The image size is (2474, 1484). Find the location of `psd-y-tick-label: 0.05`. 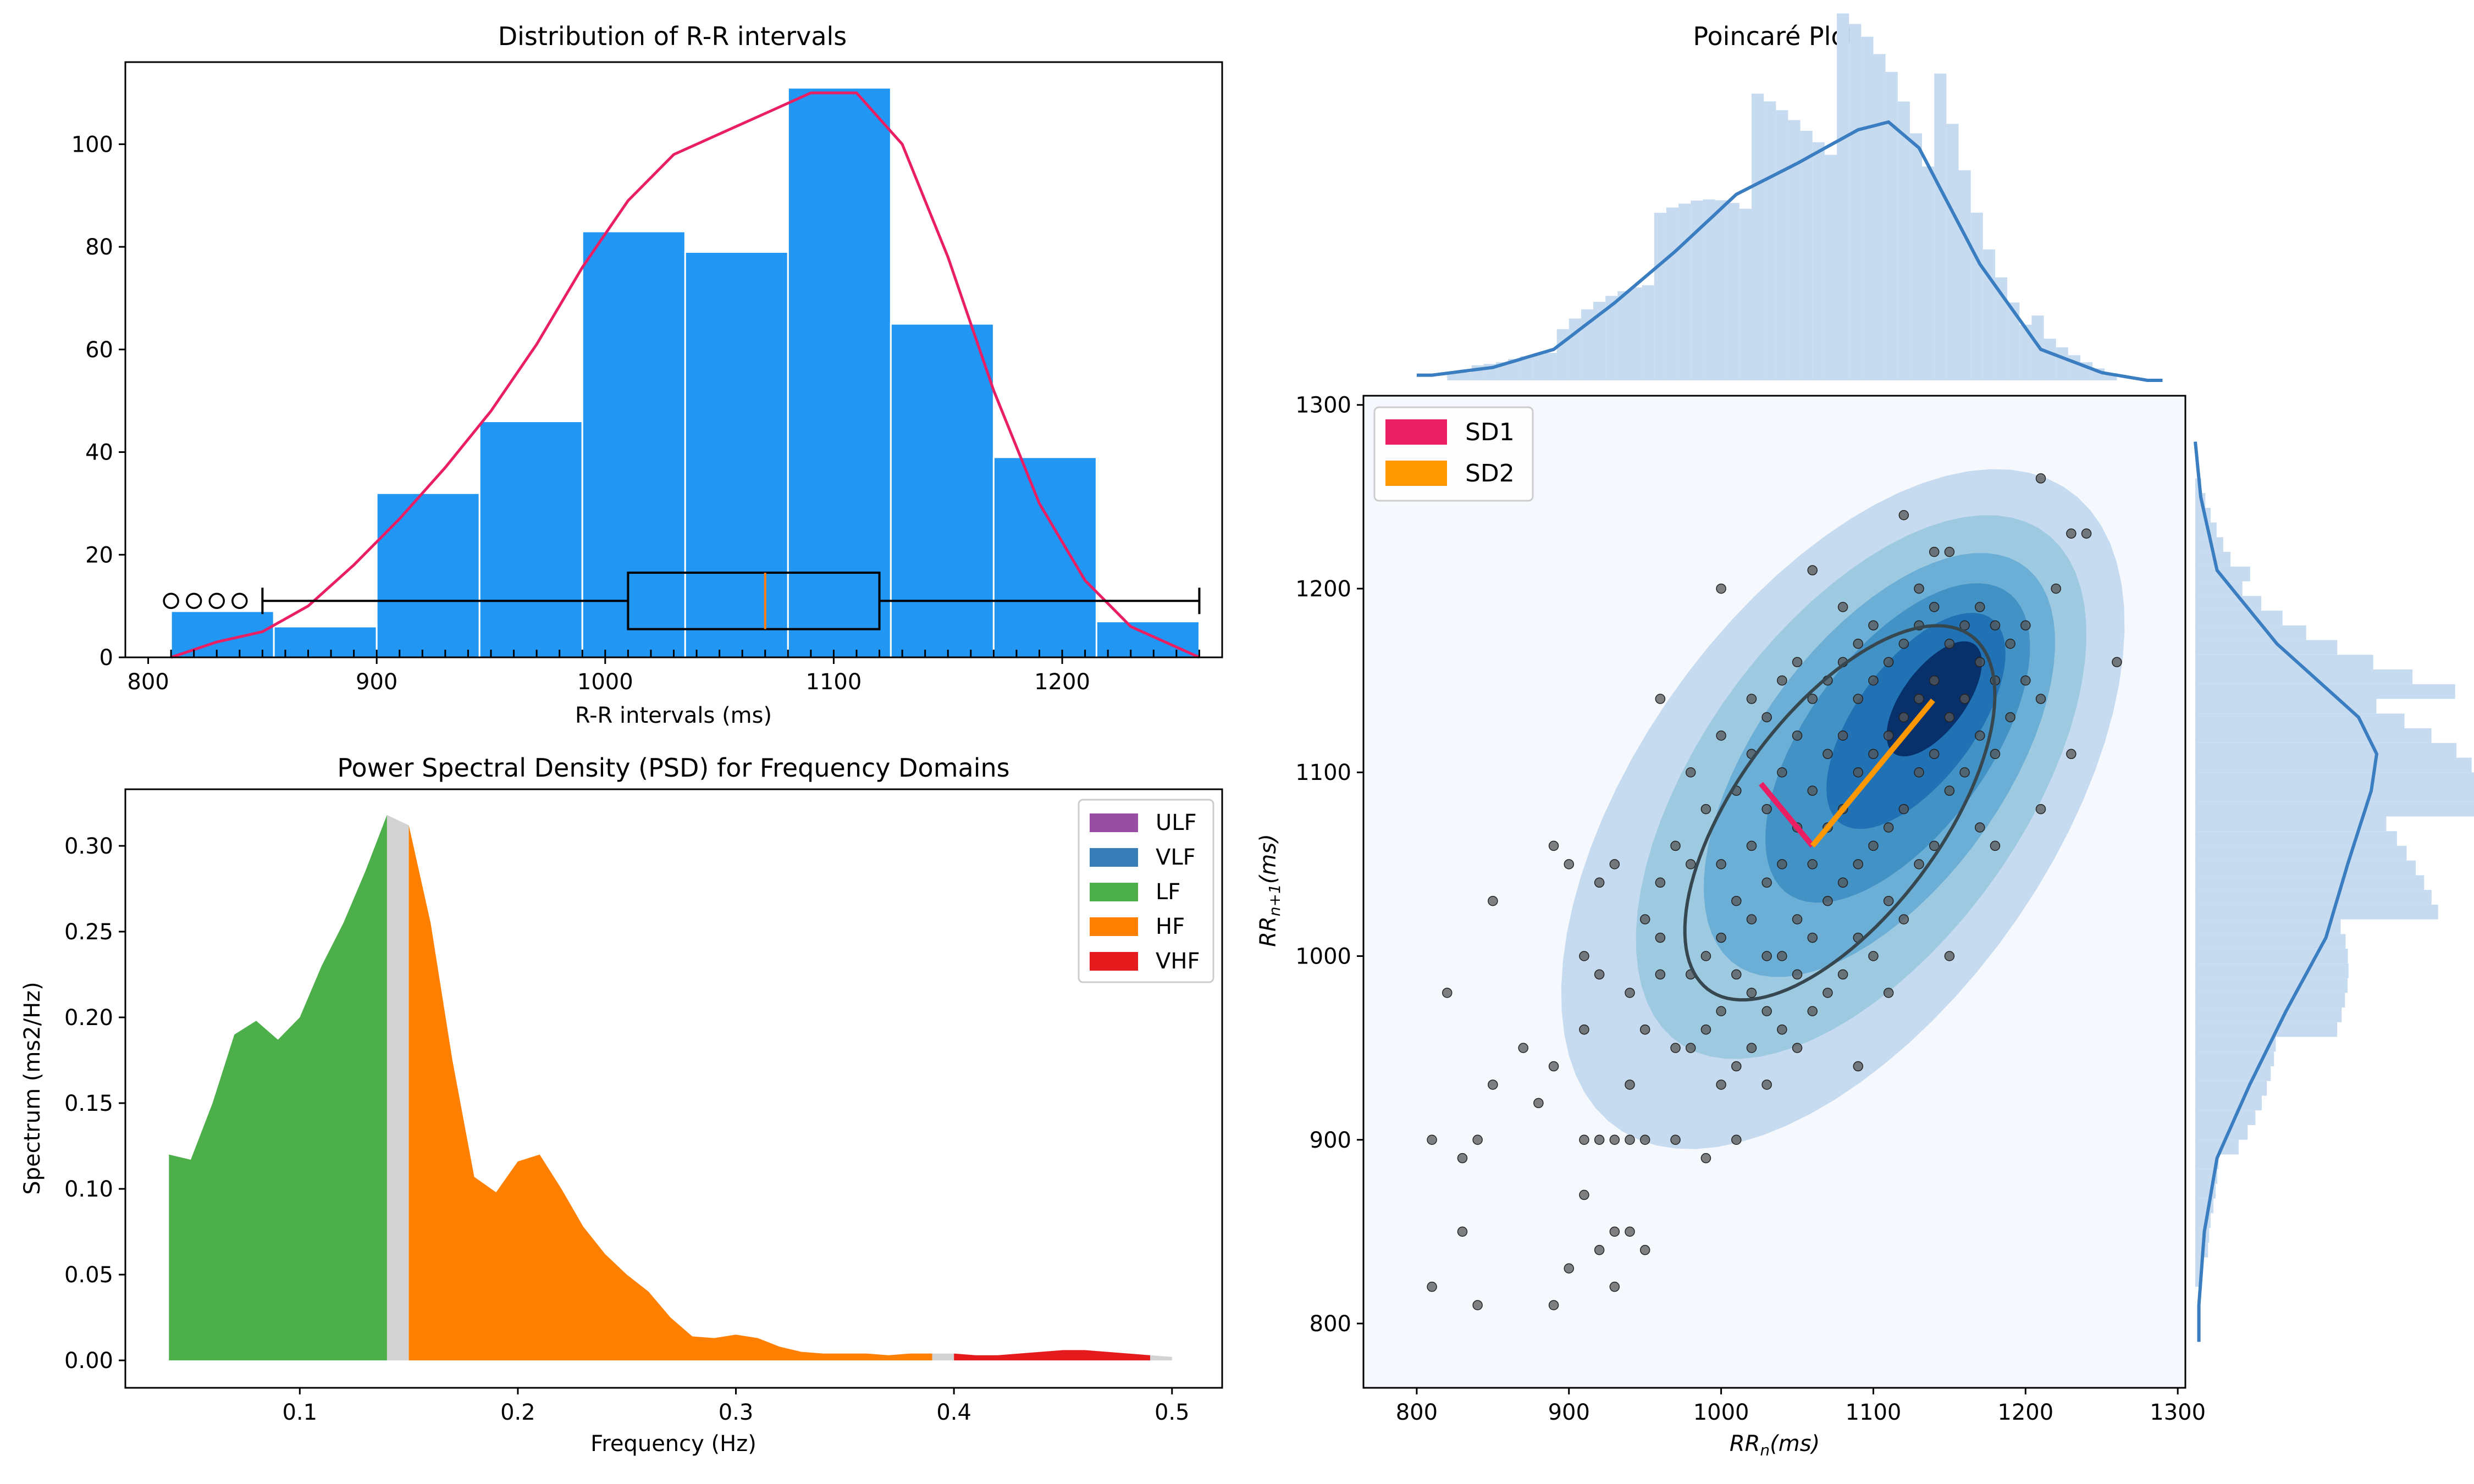

psd-y-tick-label: 0.05 is located at coordinates (89, 1275).